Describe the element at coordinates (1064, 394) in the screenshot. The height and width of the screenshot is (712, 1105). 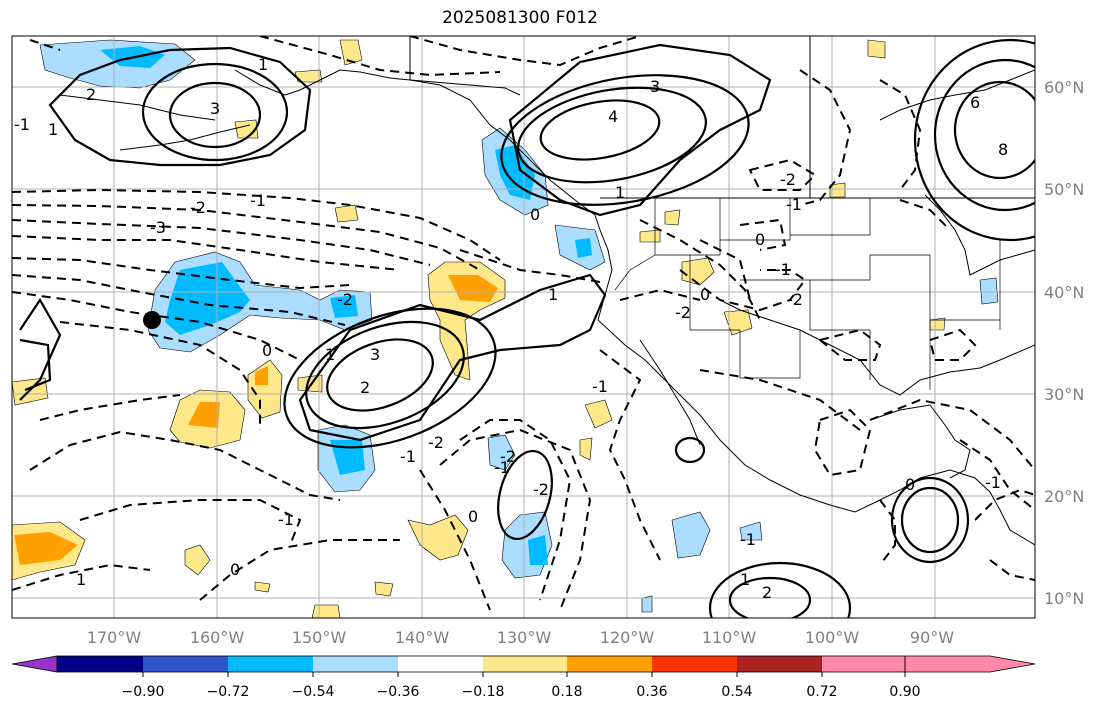
I see `latitude-label: 30°N` at that location.